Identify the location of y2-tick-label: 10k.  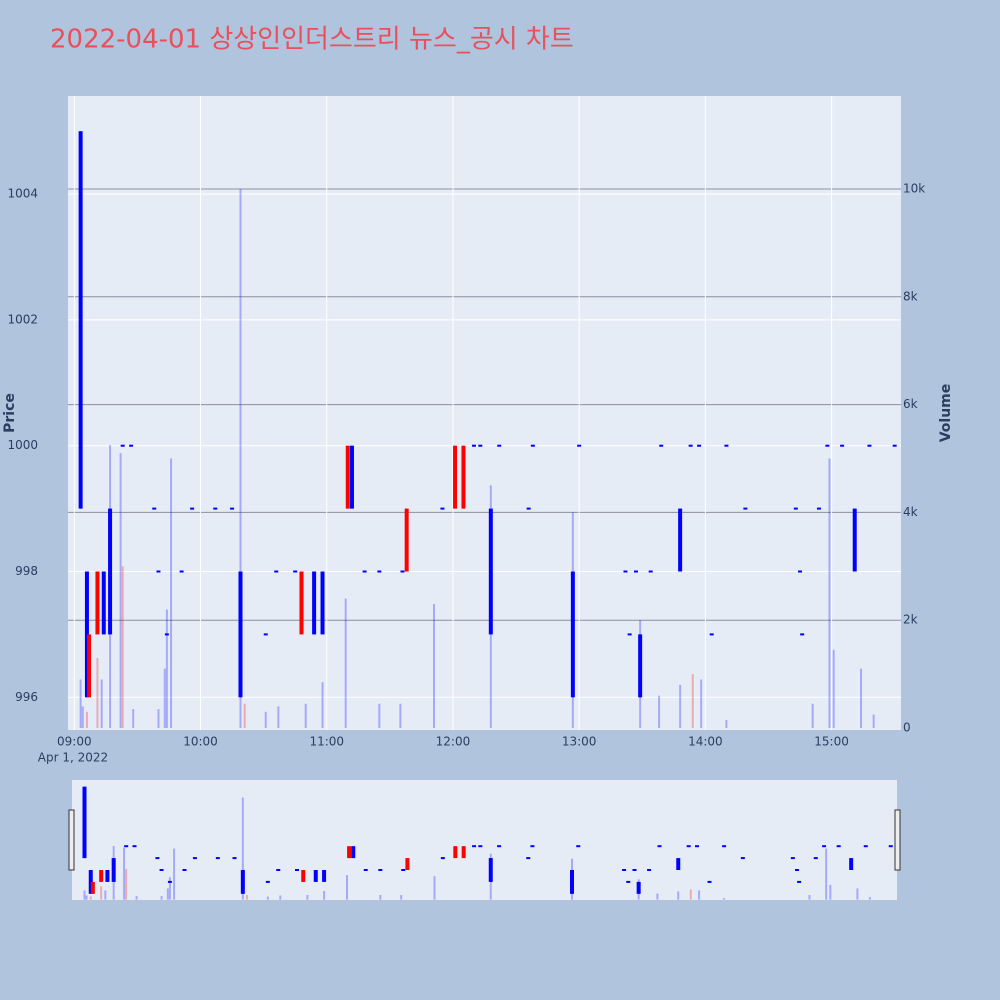
(914, 188).